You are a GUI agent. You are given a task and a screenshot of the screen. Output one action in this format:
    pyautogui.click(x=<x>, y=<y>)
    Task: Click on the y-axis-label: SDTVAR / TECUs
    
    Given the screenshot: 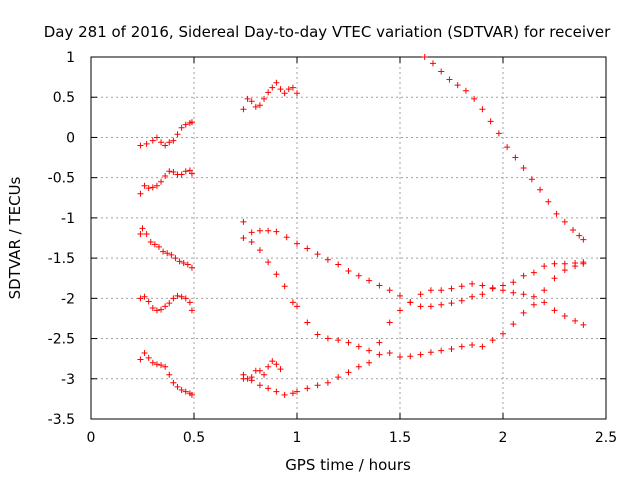 What is the action you would take?
    pyautogui.click(x=15, y=237)
    